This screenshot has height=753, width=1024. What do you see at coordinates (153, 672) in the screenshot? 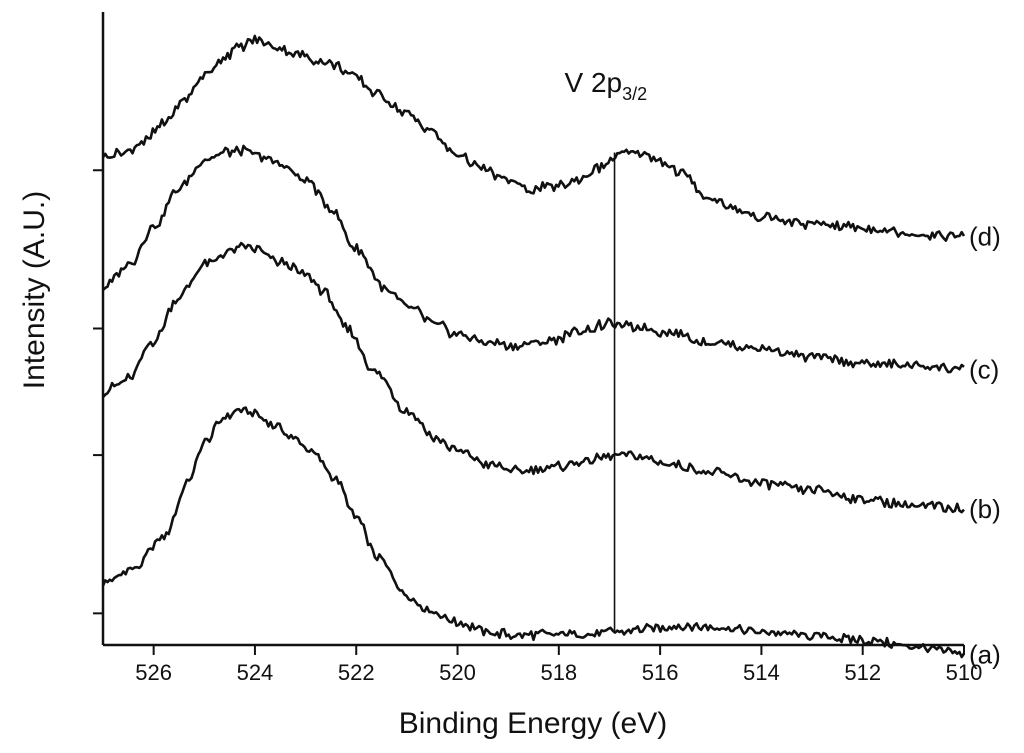
I see `x-tick-label: 526` at bounding box center [153, 672].